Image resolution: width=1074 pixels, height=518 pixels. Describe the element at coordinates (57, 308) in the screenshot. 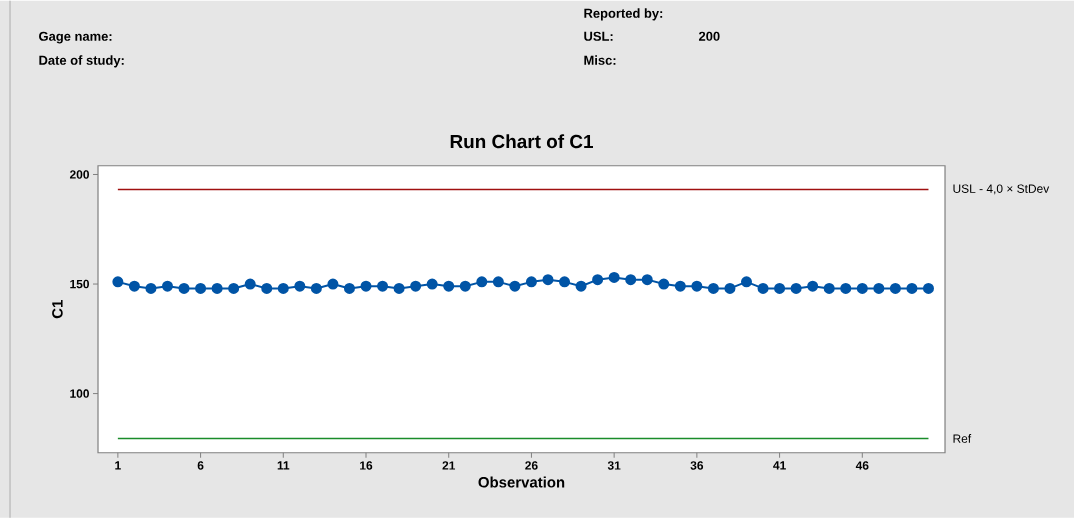

I see `y-axis-title: C1` at that location.